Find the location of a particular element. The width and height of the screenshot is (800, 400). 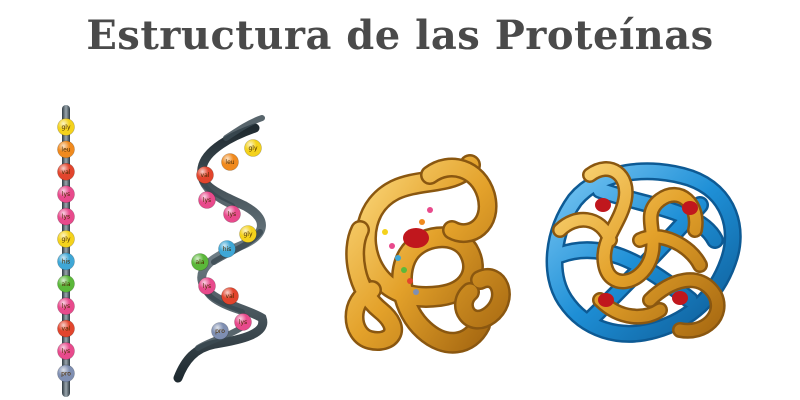

secondary-bead-ala: ala is located at coordinates (200, 262).